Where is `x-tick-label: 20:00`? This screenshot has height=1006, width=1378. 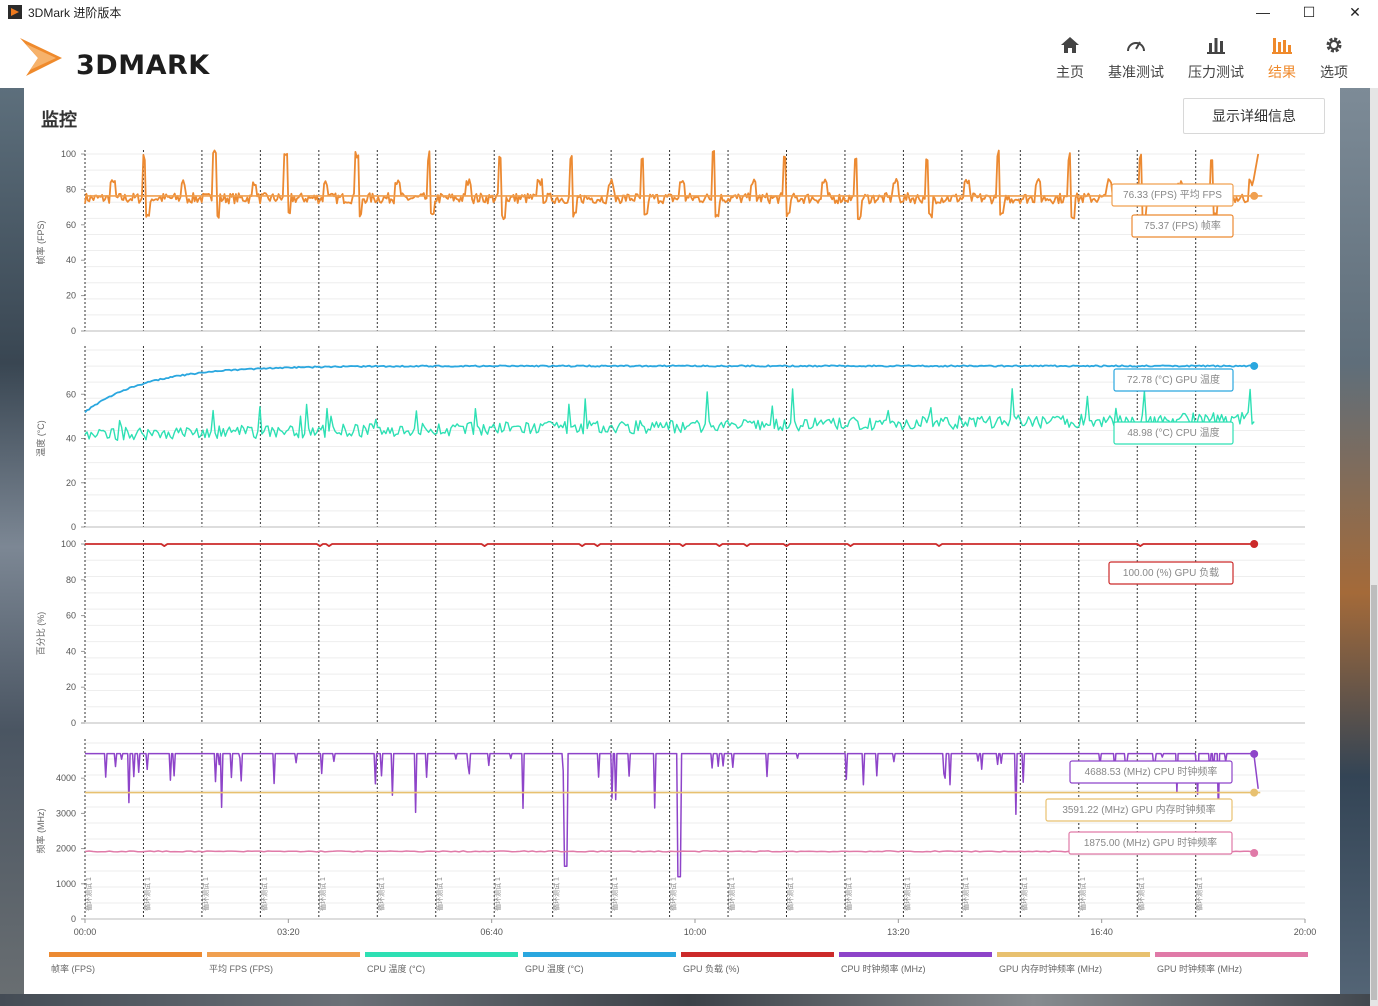
x-tick-label: 20:00 is located at coordinates (1305, 932).